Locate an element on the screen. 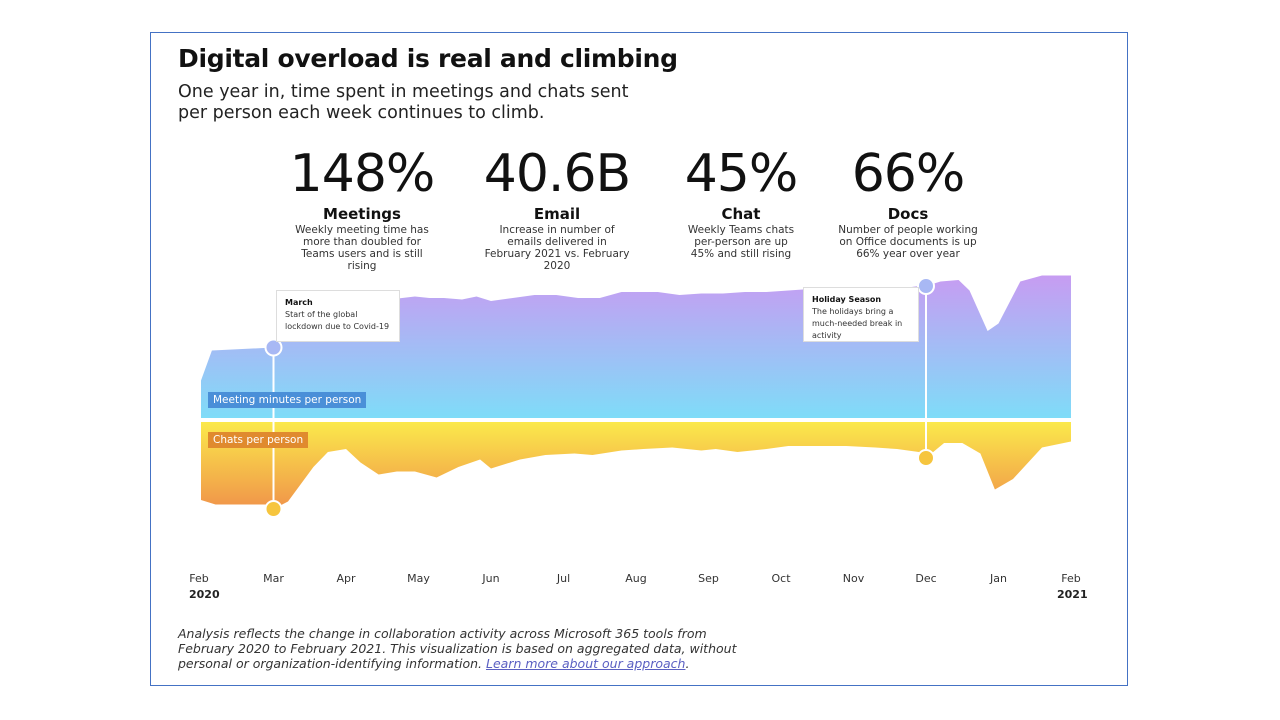 This screenshot has height=720, width=1280. stat-value: 148% is located at coordinates (362, 174).